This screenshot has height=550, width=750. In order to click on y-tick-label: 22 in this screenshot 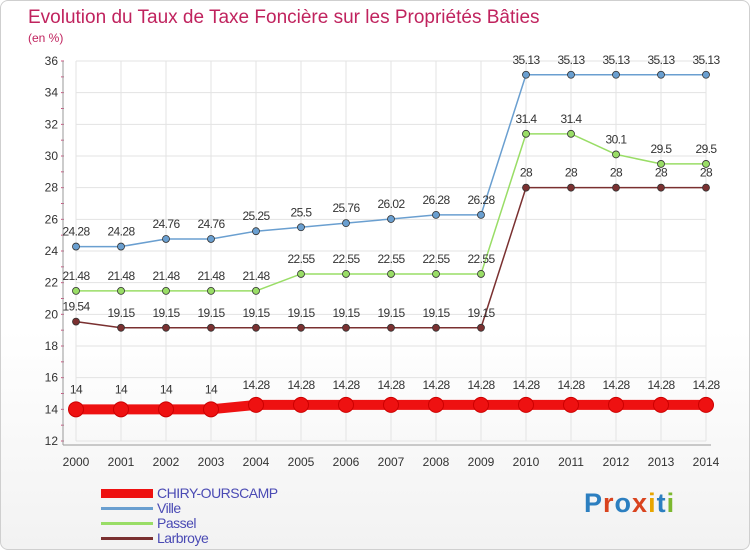, I will do `click(52, 283)`.